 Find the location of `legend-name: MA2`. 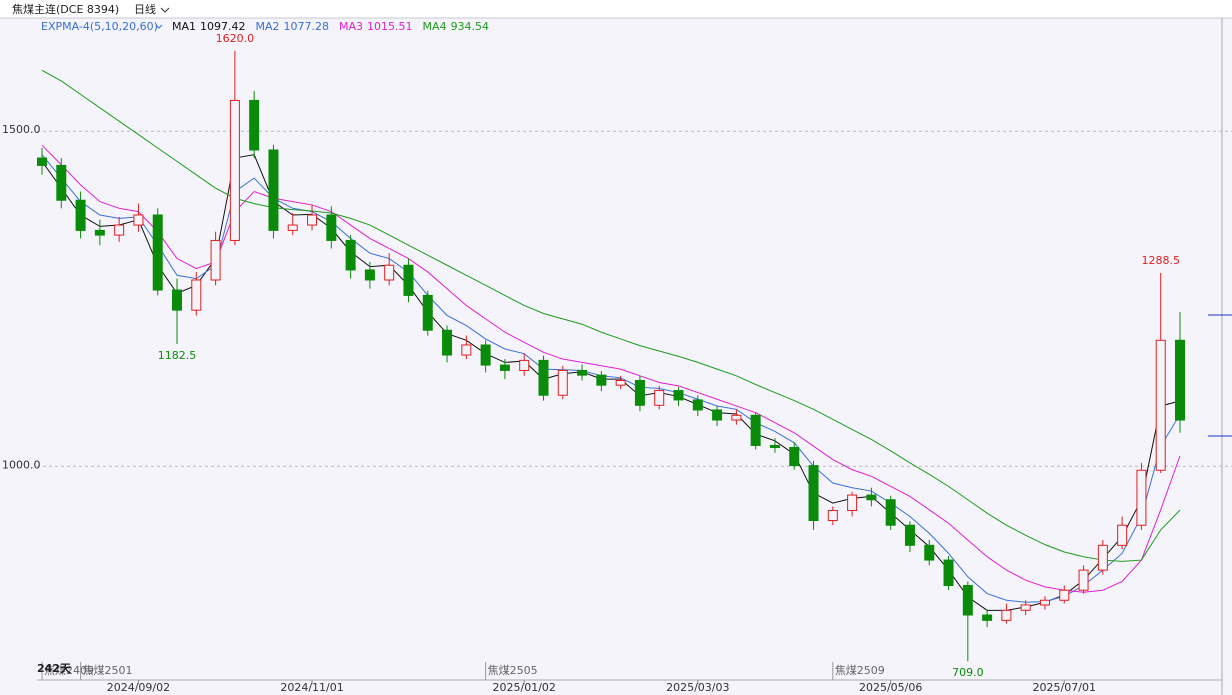

legend-name: MA2 is located at coordinates (268, 26).